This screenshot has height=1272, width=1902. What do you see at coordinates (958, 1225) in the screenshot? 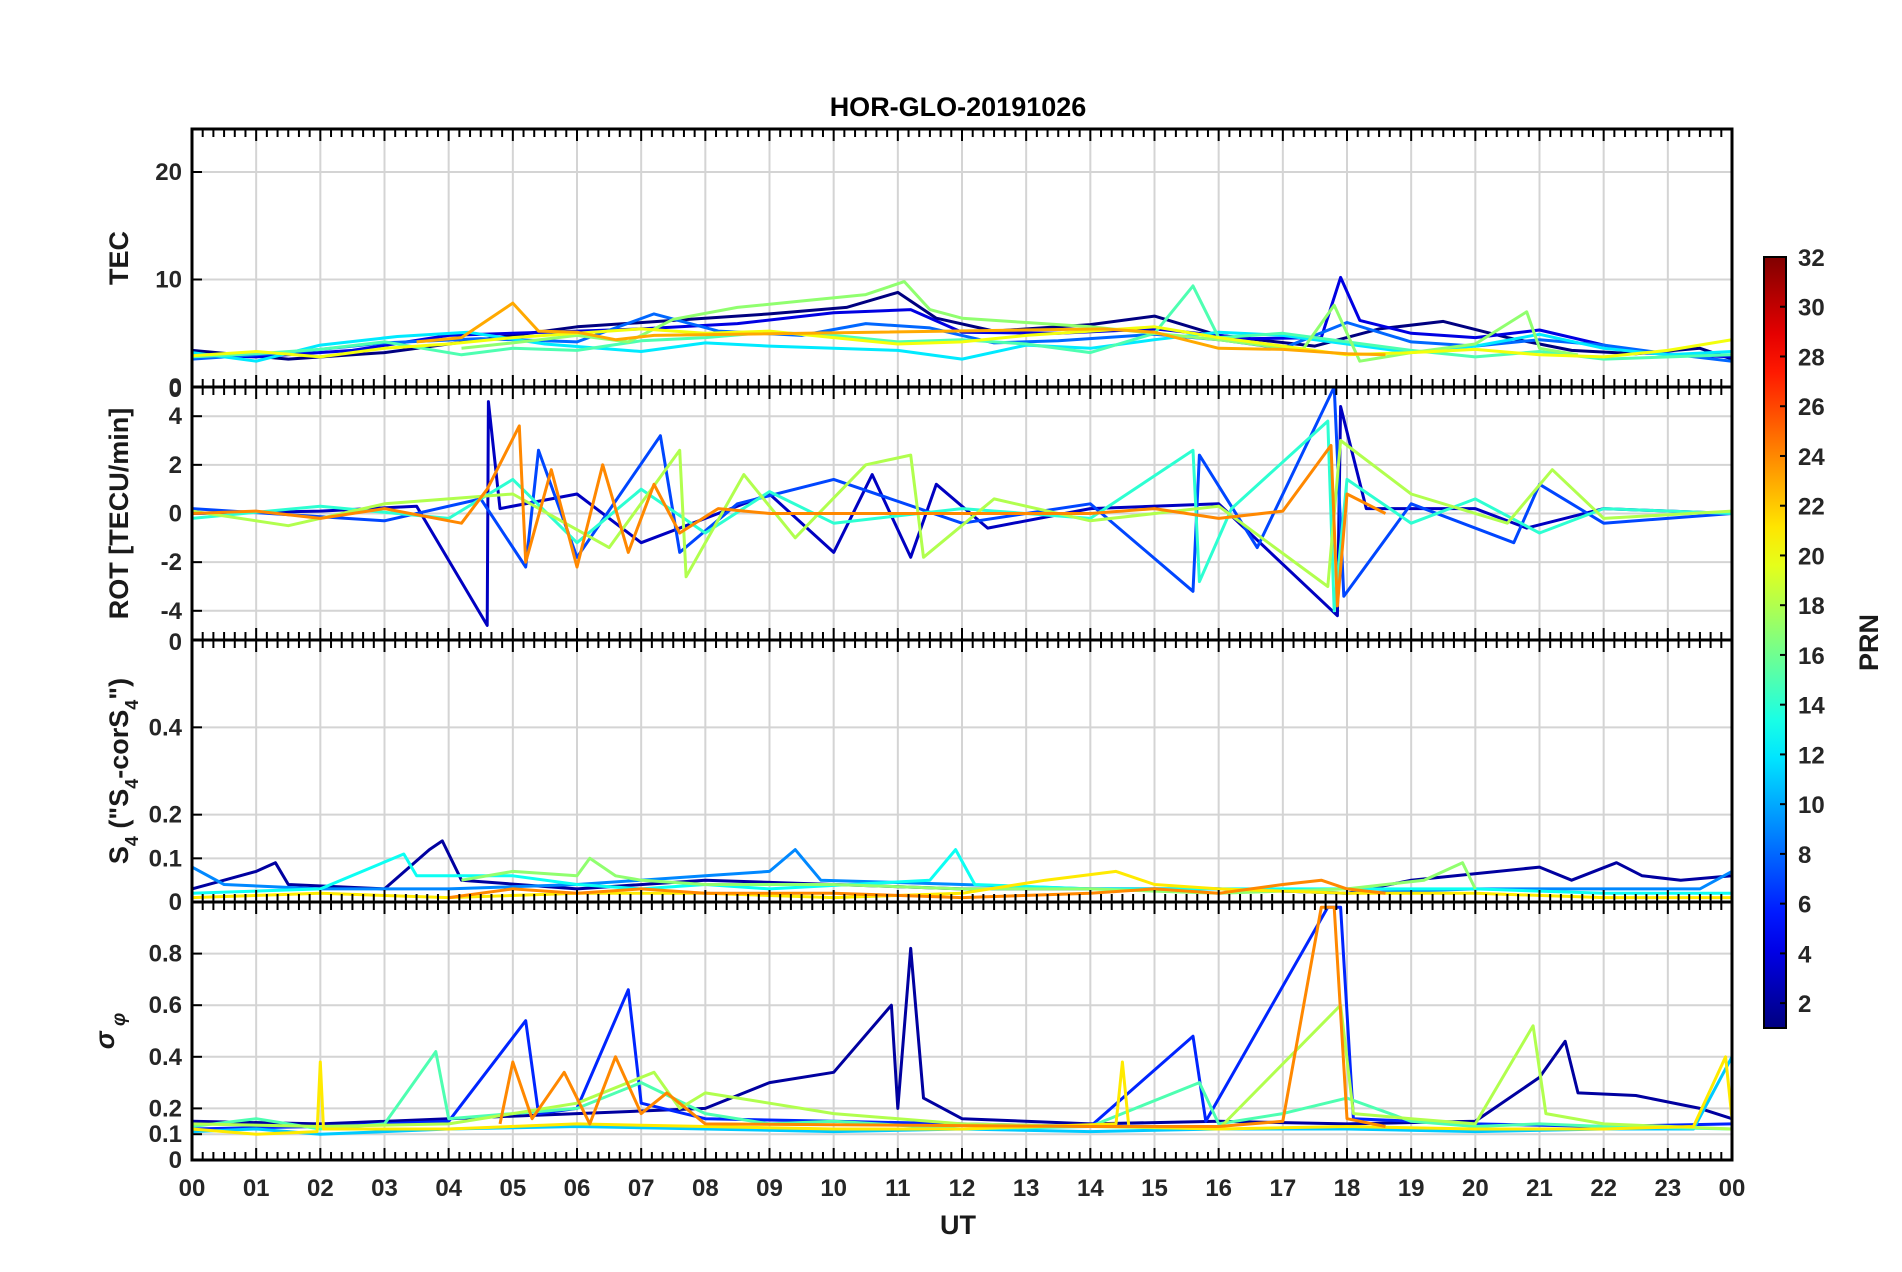
I see `x-axis-label: UT` at bounding box center [958, 1225].